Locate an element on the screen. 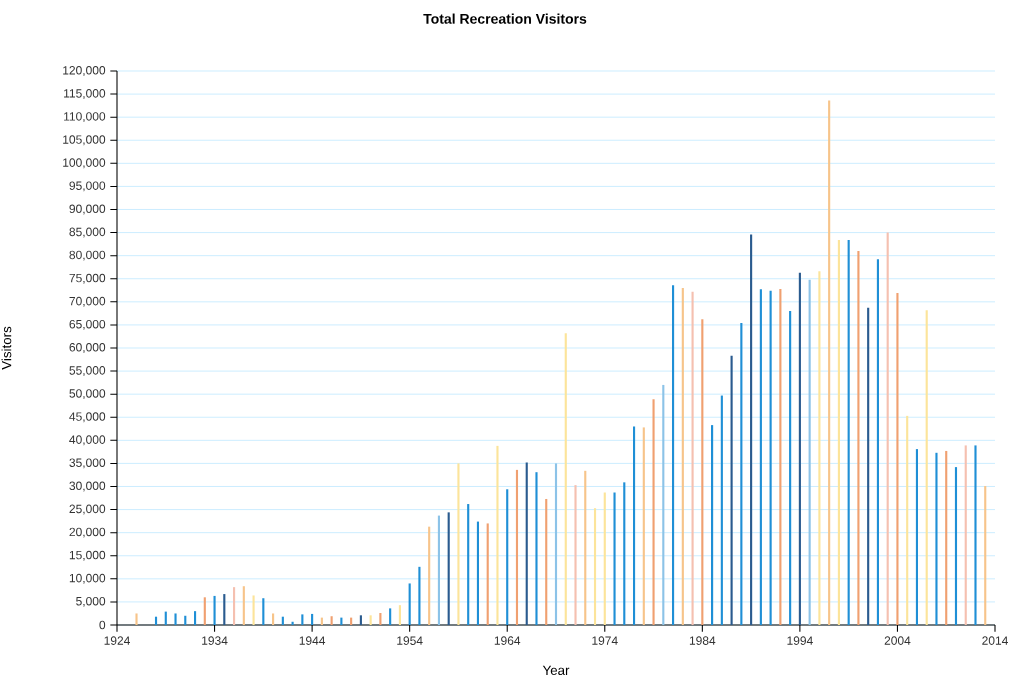 The width and height of the screenshot is (1010, 686). chart-title: Total Recreation Visitors is located at coordinates (505, 18).